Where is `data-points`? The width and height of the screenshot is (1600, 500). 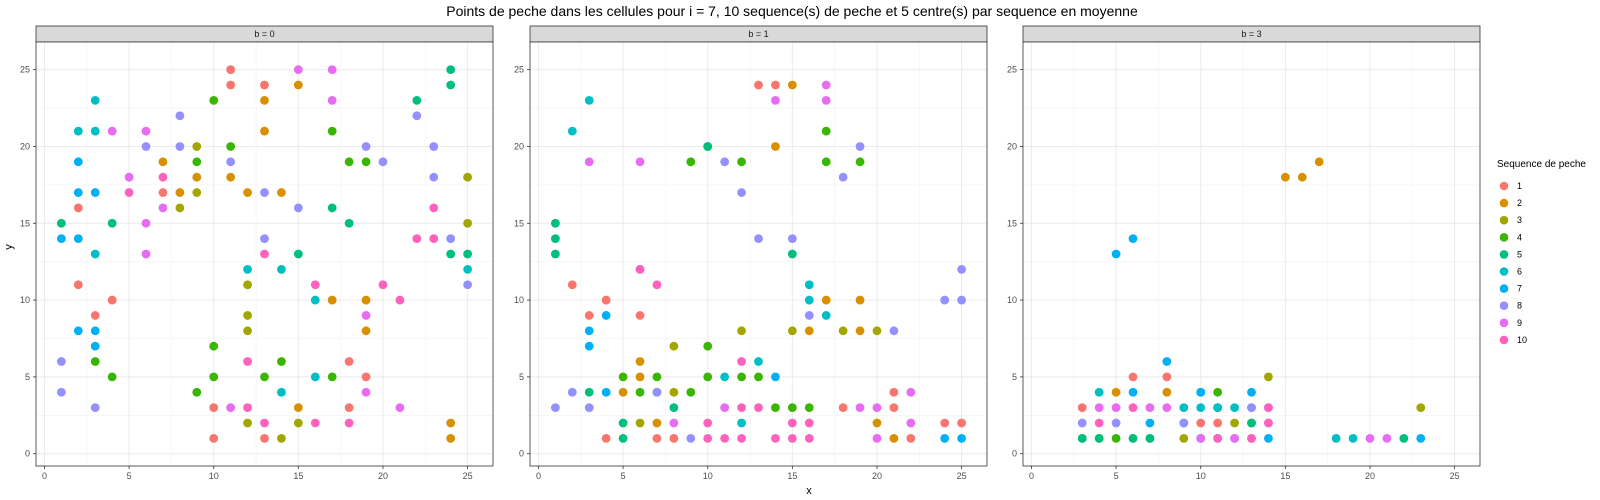 data-points is located at coordinates (1251, 300).